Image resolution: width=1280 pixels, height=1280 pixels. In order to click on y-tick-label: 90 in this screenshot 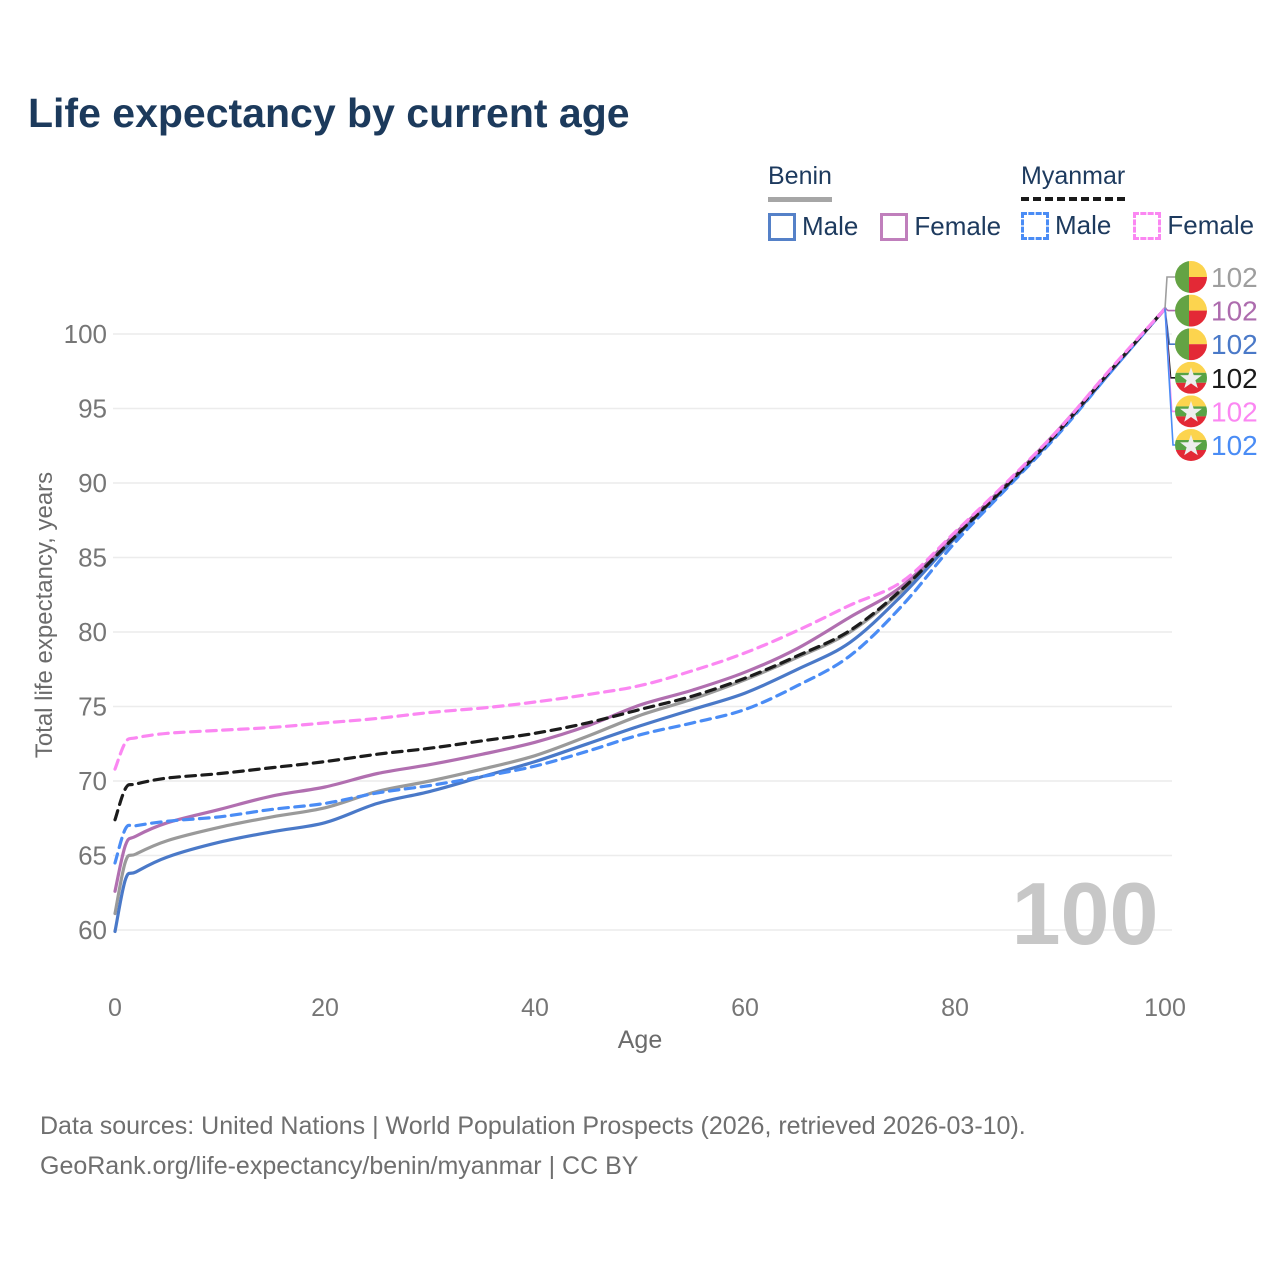, I will do `click(92, 483)`.